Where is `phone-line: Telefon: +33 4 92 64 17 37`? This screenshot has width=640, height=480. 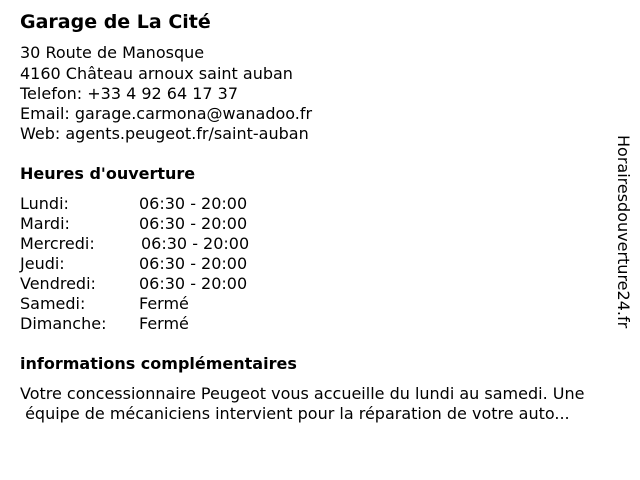 phone-line: Telefon: +33 4 92 64 17 37 is located at coordinates (129, 93).